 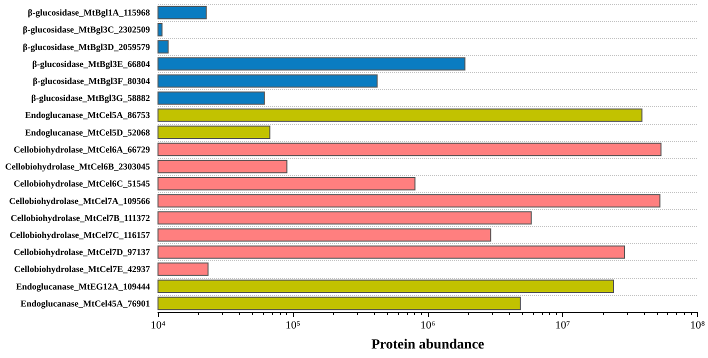 What do you see at coordinates (87, 115) in the screenshot?
I see `y-tick-label: Endoglucanase_MtCel5A_86753` at bounding box center [87, 115].